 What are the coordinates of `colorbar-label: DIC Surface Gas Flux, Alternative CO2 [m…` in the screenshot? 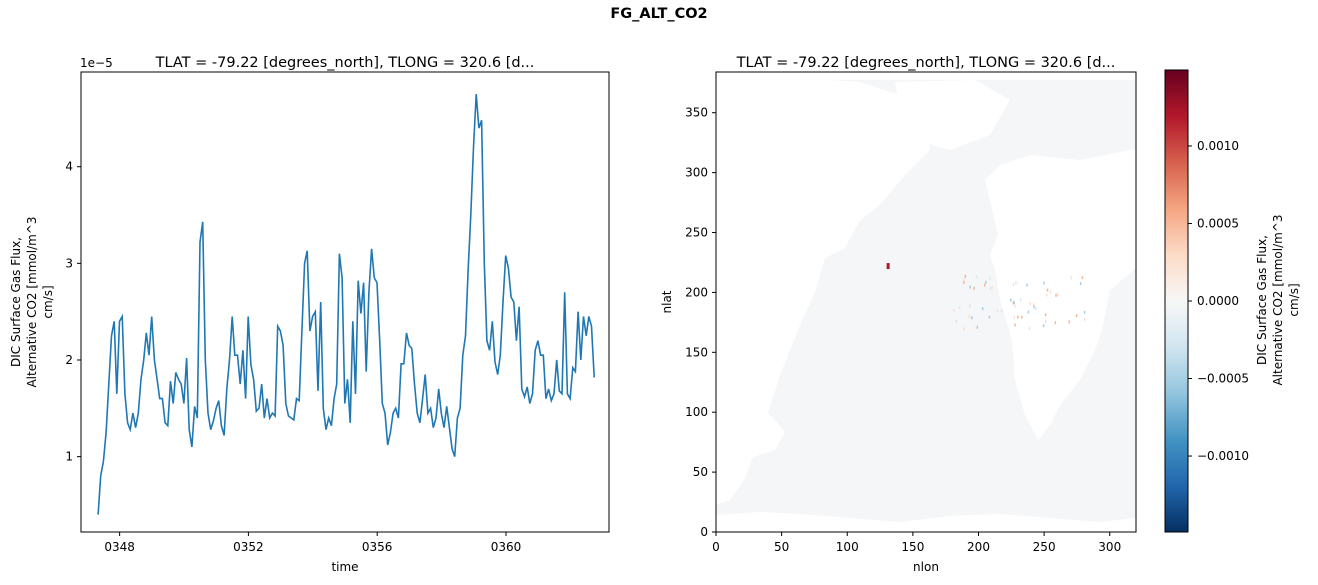 It's located at (1278, 299).